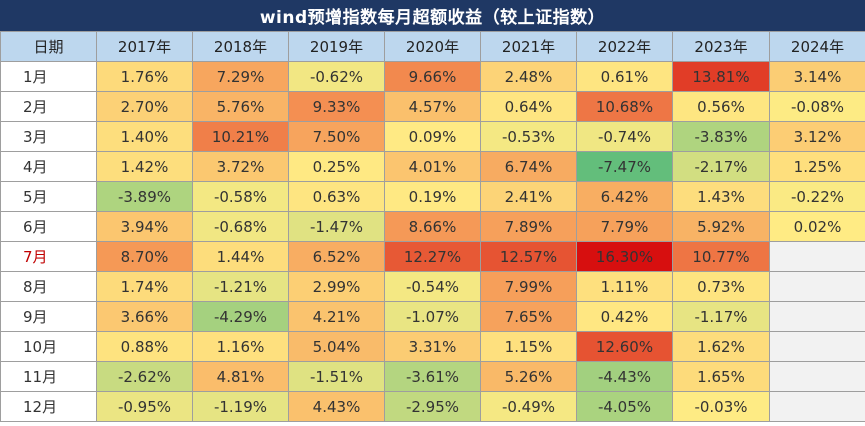 Image resolution: width=865 pixels, height=426 pixels. I want to click on value-cell: 0.64%, so click(528, 106).